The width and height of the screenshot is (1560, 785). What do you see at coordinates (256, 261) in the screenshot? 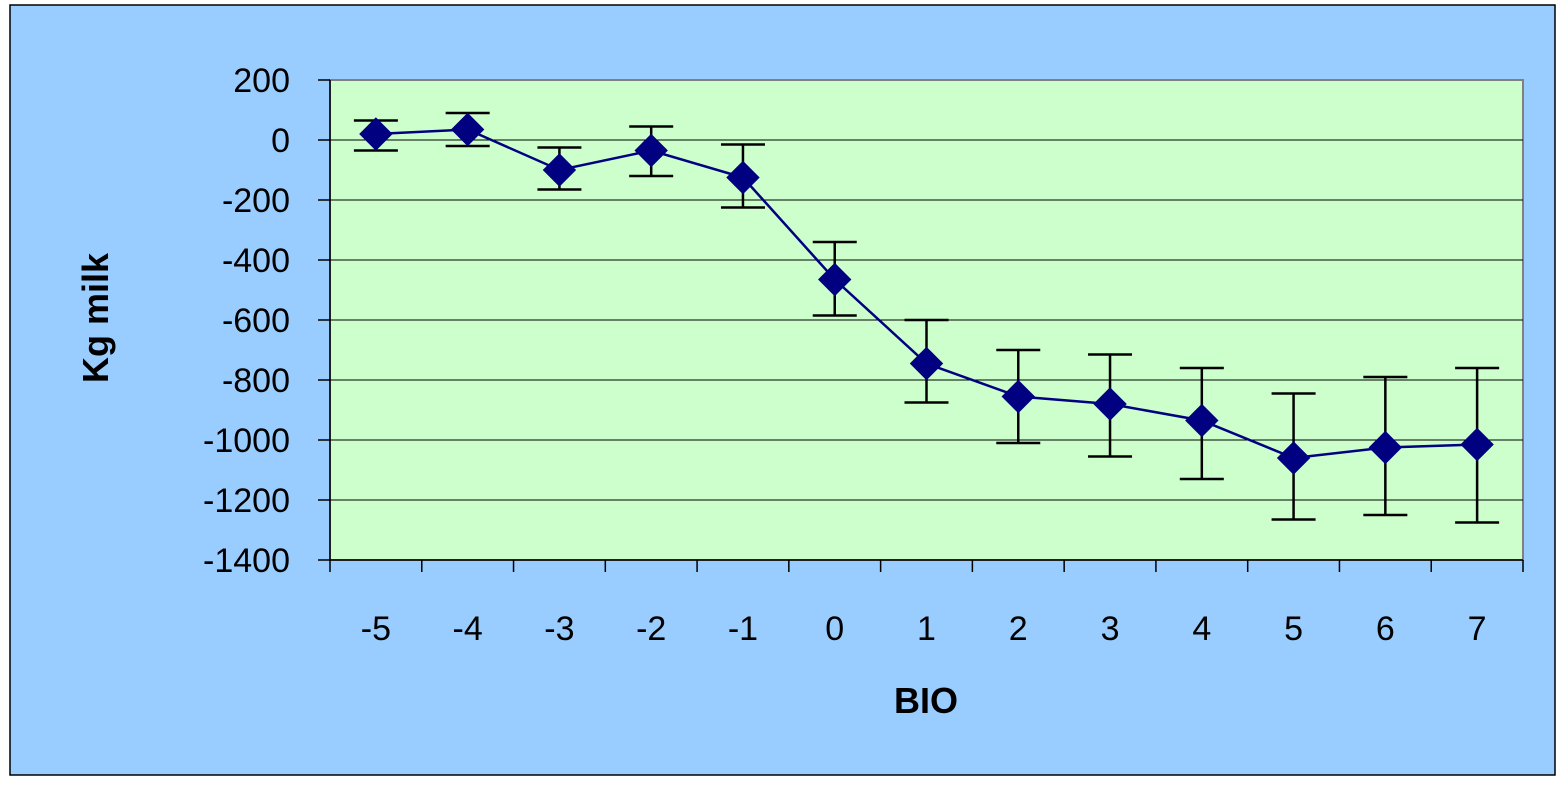
I see `y-tick-label: -400` at bounding box center [256, 261].